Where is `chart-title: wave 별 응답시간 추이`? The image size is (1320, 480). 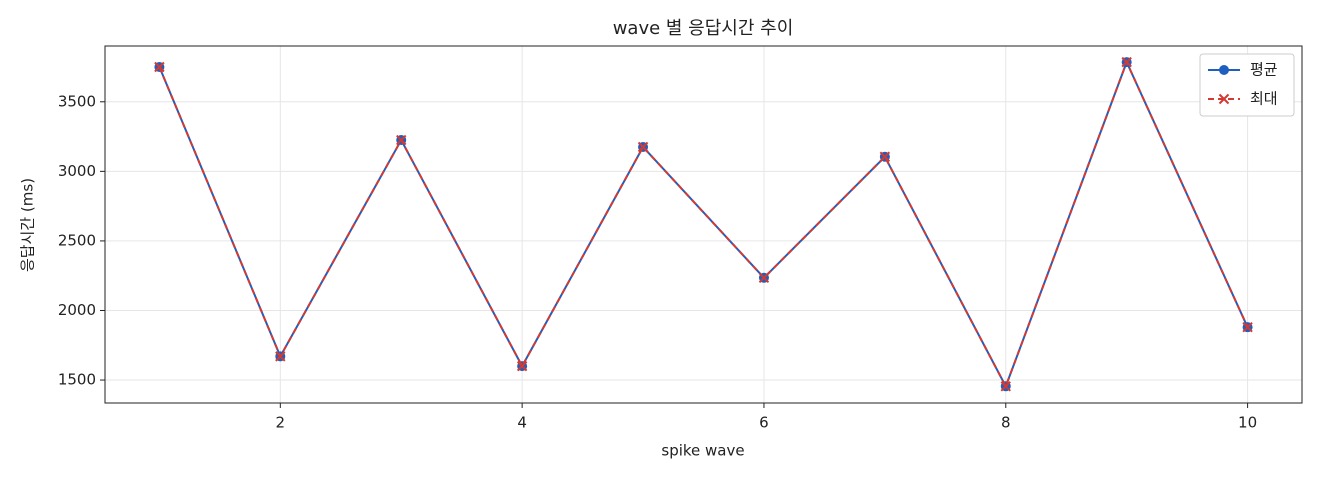 chart-title: wave 별 응답시간 추이 is located at coordinates (703, 28).